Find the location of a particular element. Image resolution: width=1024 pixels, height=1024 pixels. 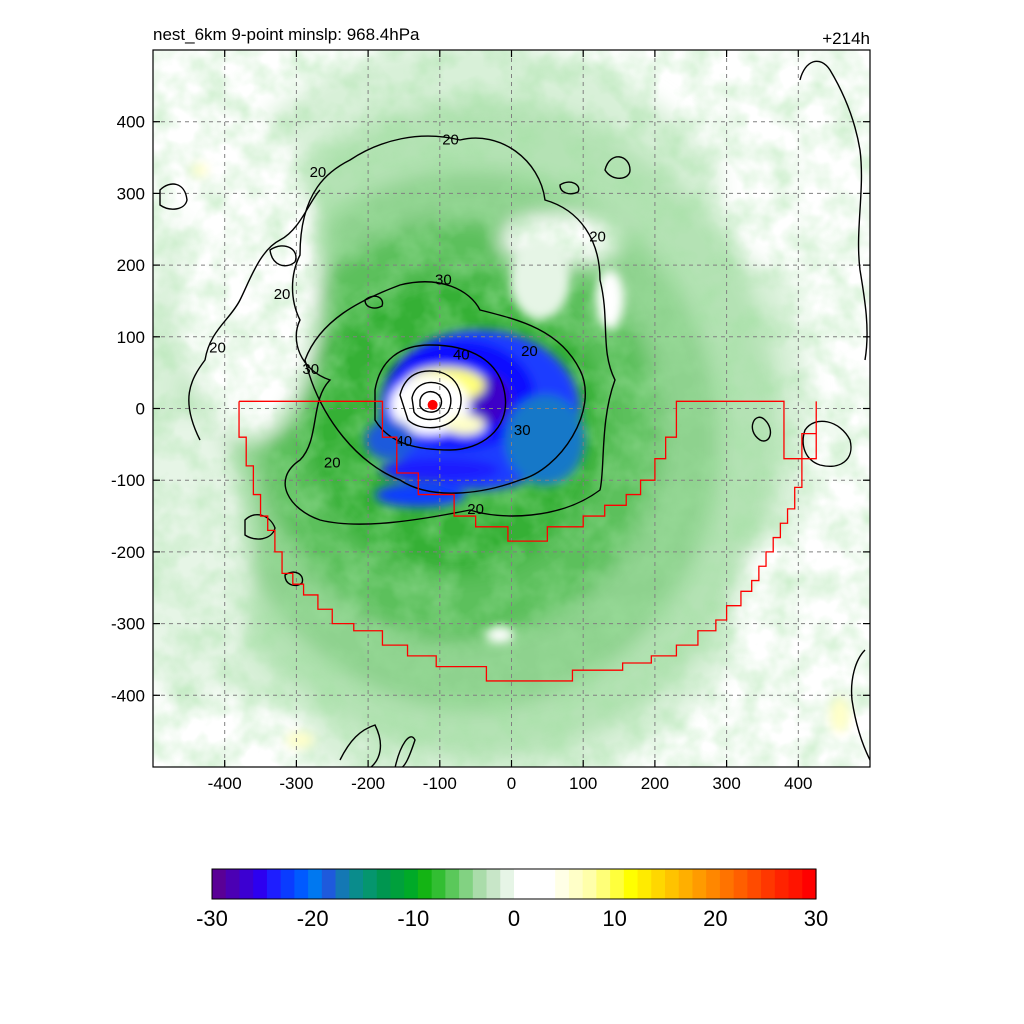

x-tick-label: -400 is located at coordinates (225, 783).